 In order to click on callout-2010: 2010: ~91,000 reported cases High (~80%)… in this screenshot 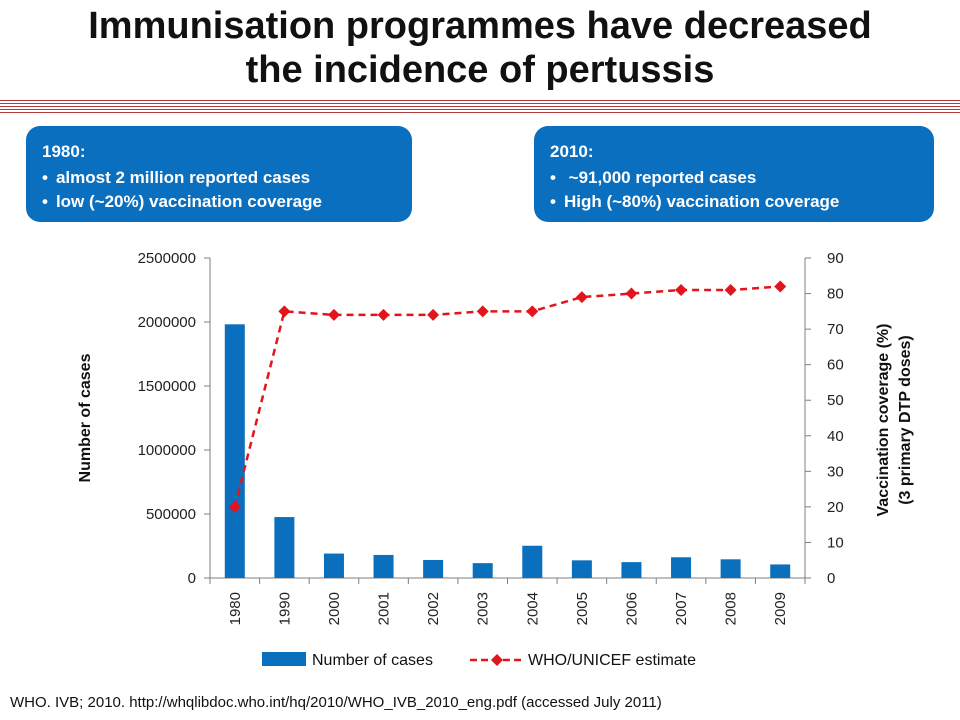, I will do `click(734, 174)`.